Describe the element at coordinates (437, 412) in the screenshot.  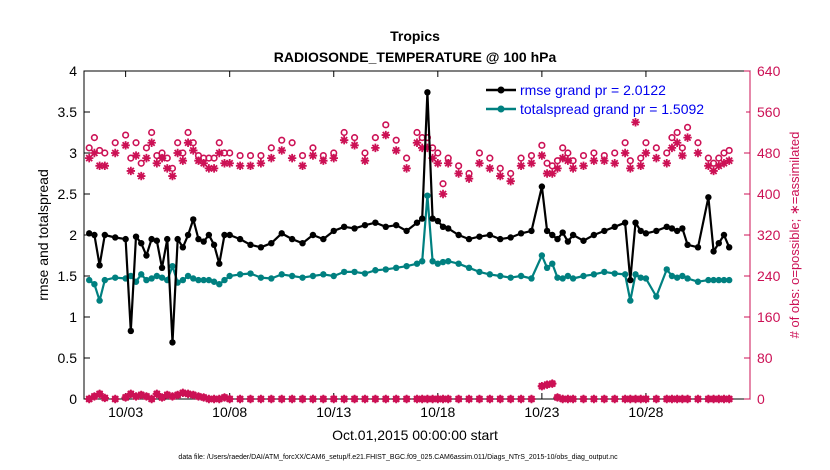
I see `x-tick-label: 10/18` at that location.